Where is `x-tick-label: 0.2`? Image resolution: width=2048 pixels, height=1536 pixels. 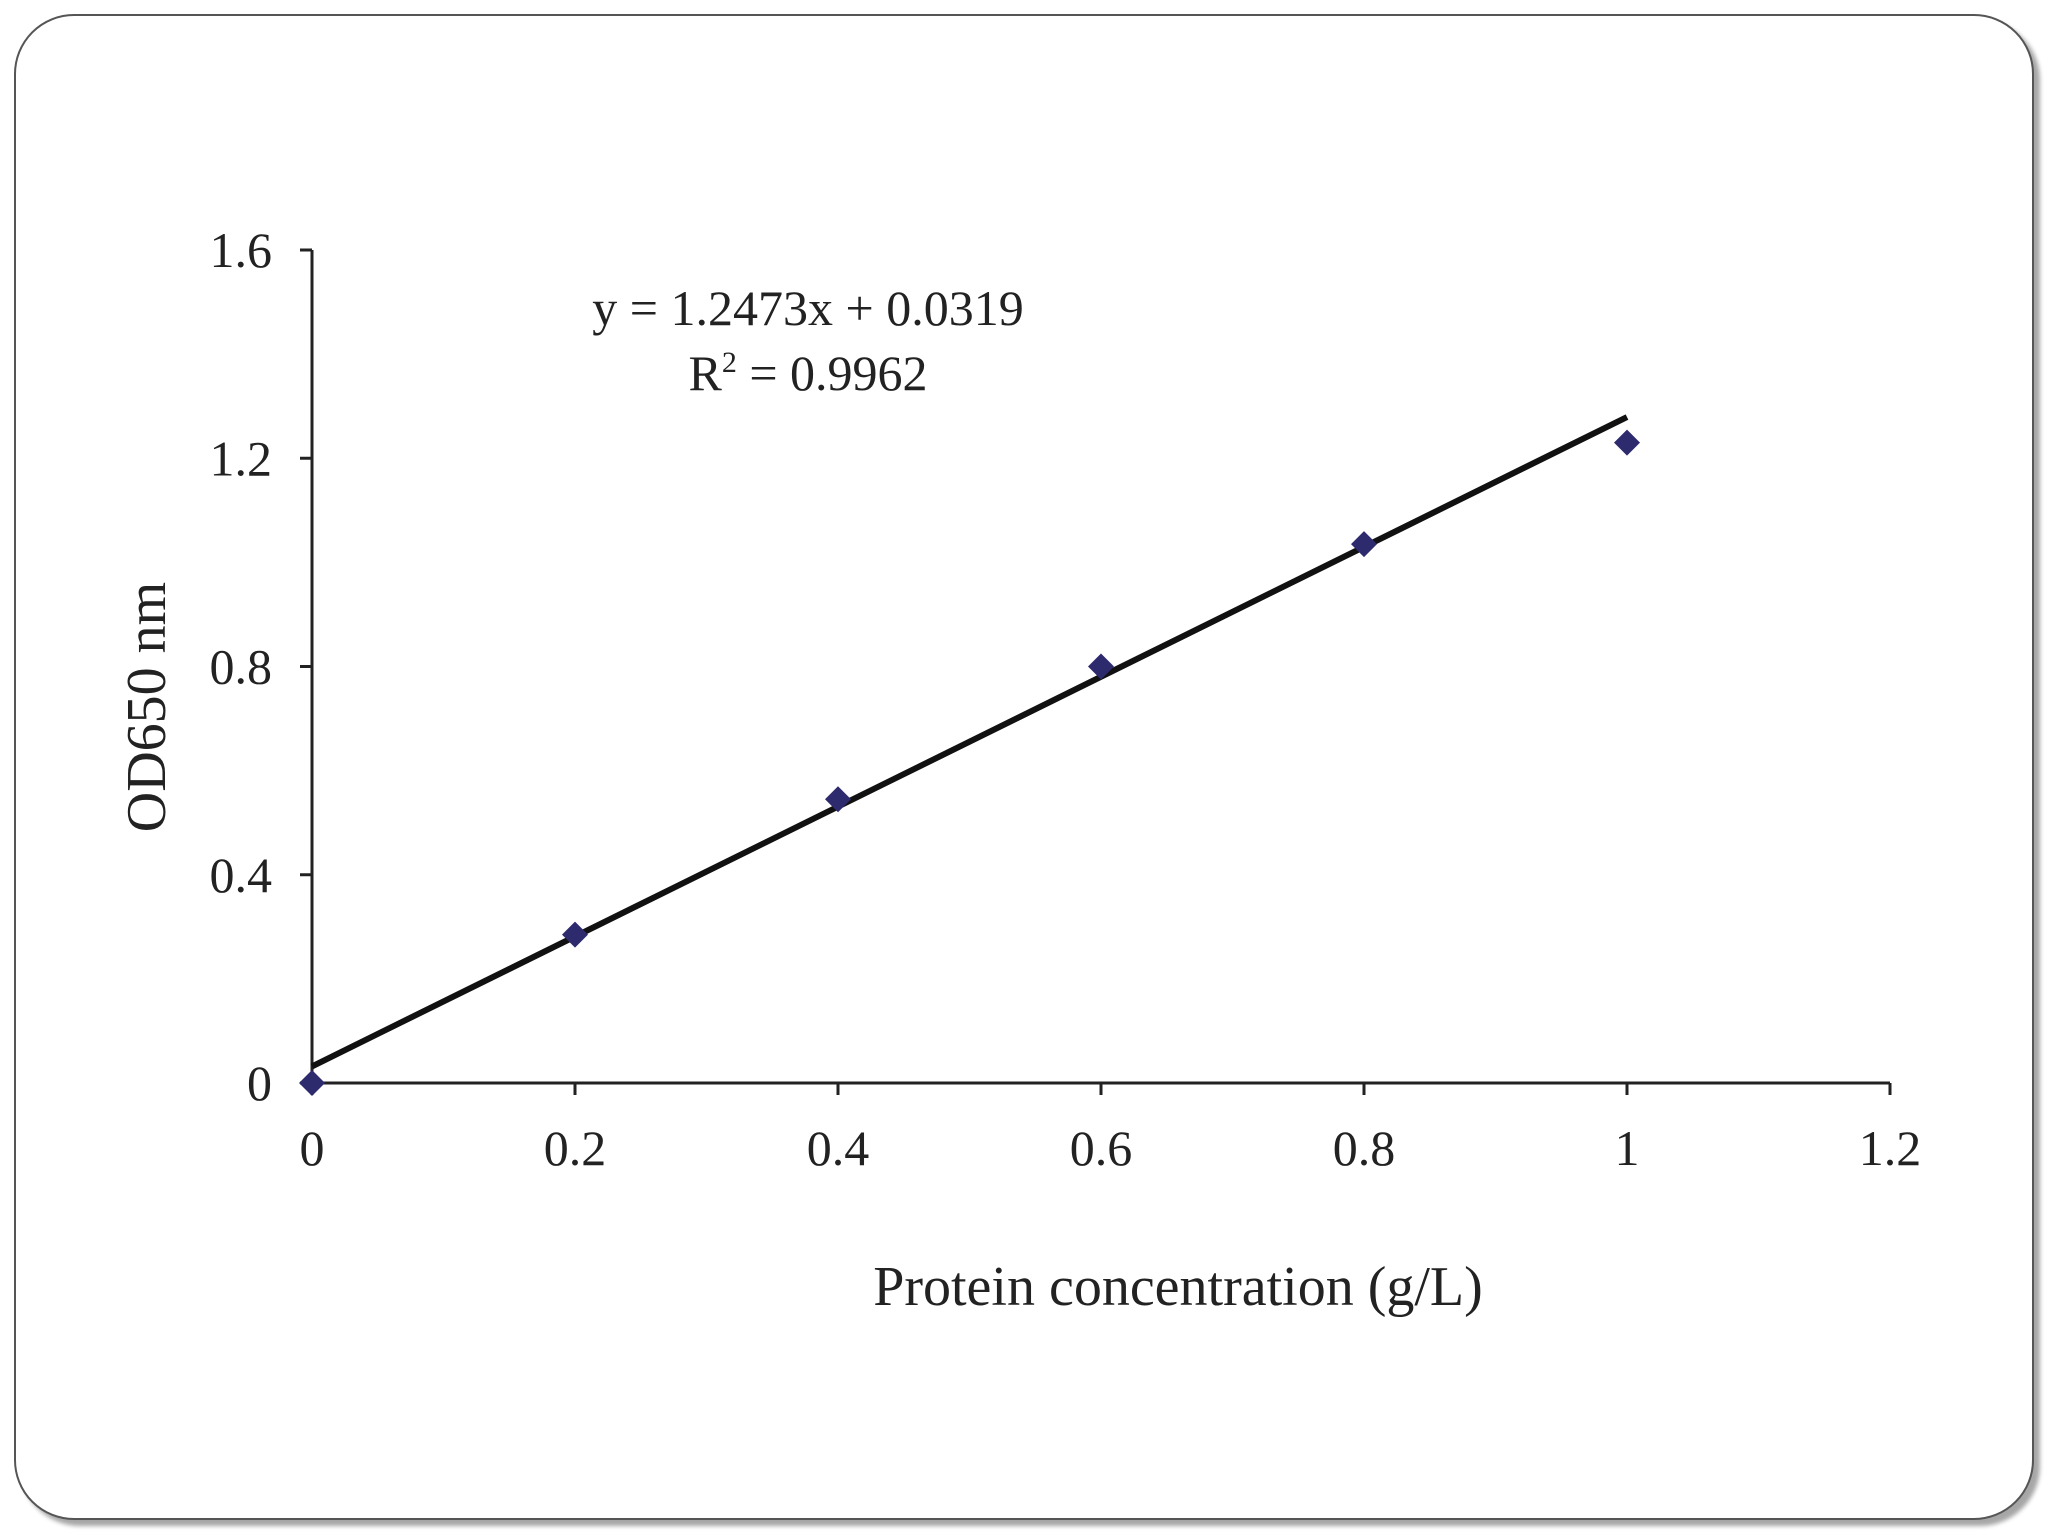 x-tick-label: 0.2 is located at coordinates (575, 1148).